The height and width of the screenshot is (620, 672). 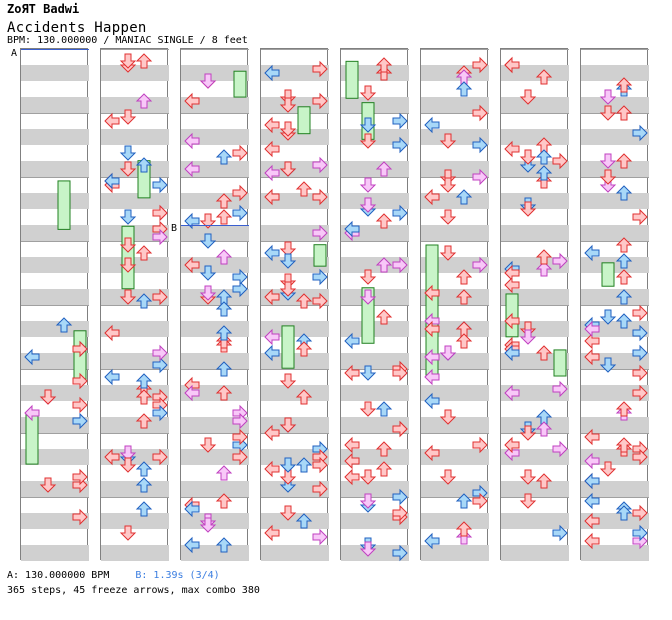 I want to click on bpm-legend: A: 130.000000 BPM, so click(x=58, y=575).